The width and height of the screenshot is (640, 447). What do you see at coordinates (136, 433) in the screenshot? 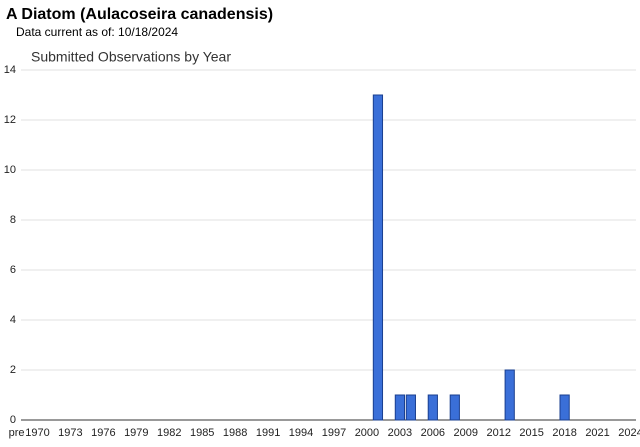
I see `x-tick-label: 1979` at bounding box center [136, 433].